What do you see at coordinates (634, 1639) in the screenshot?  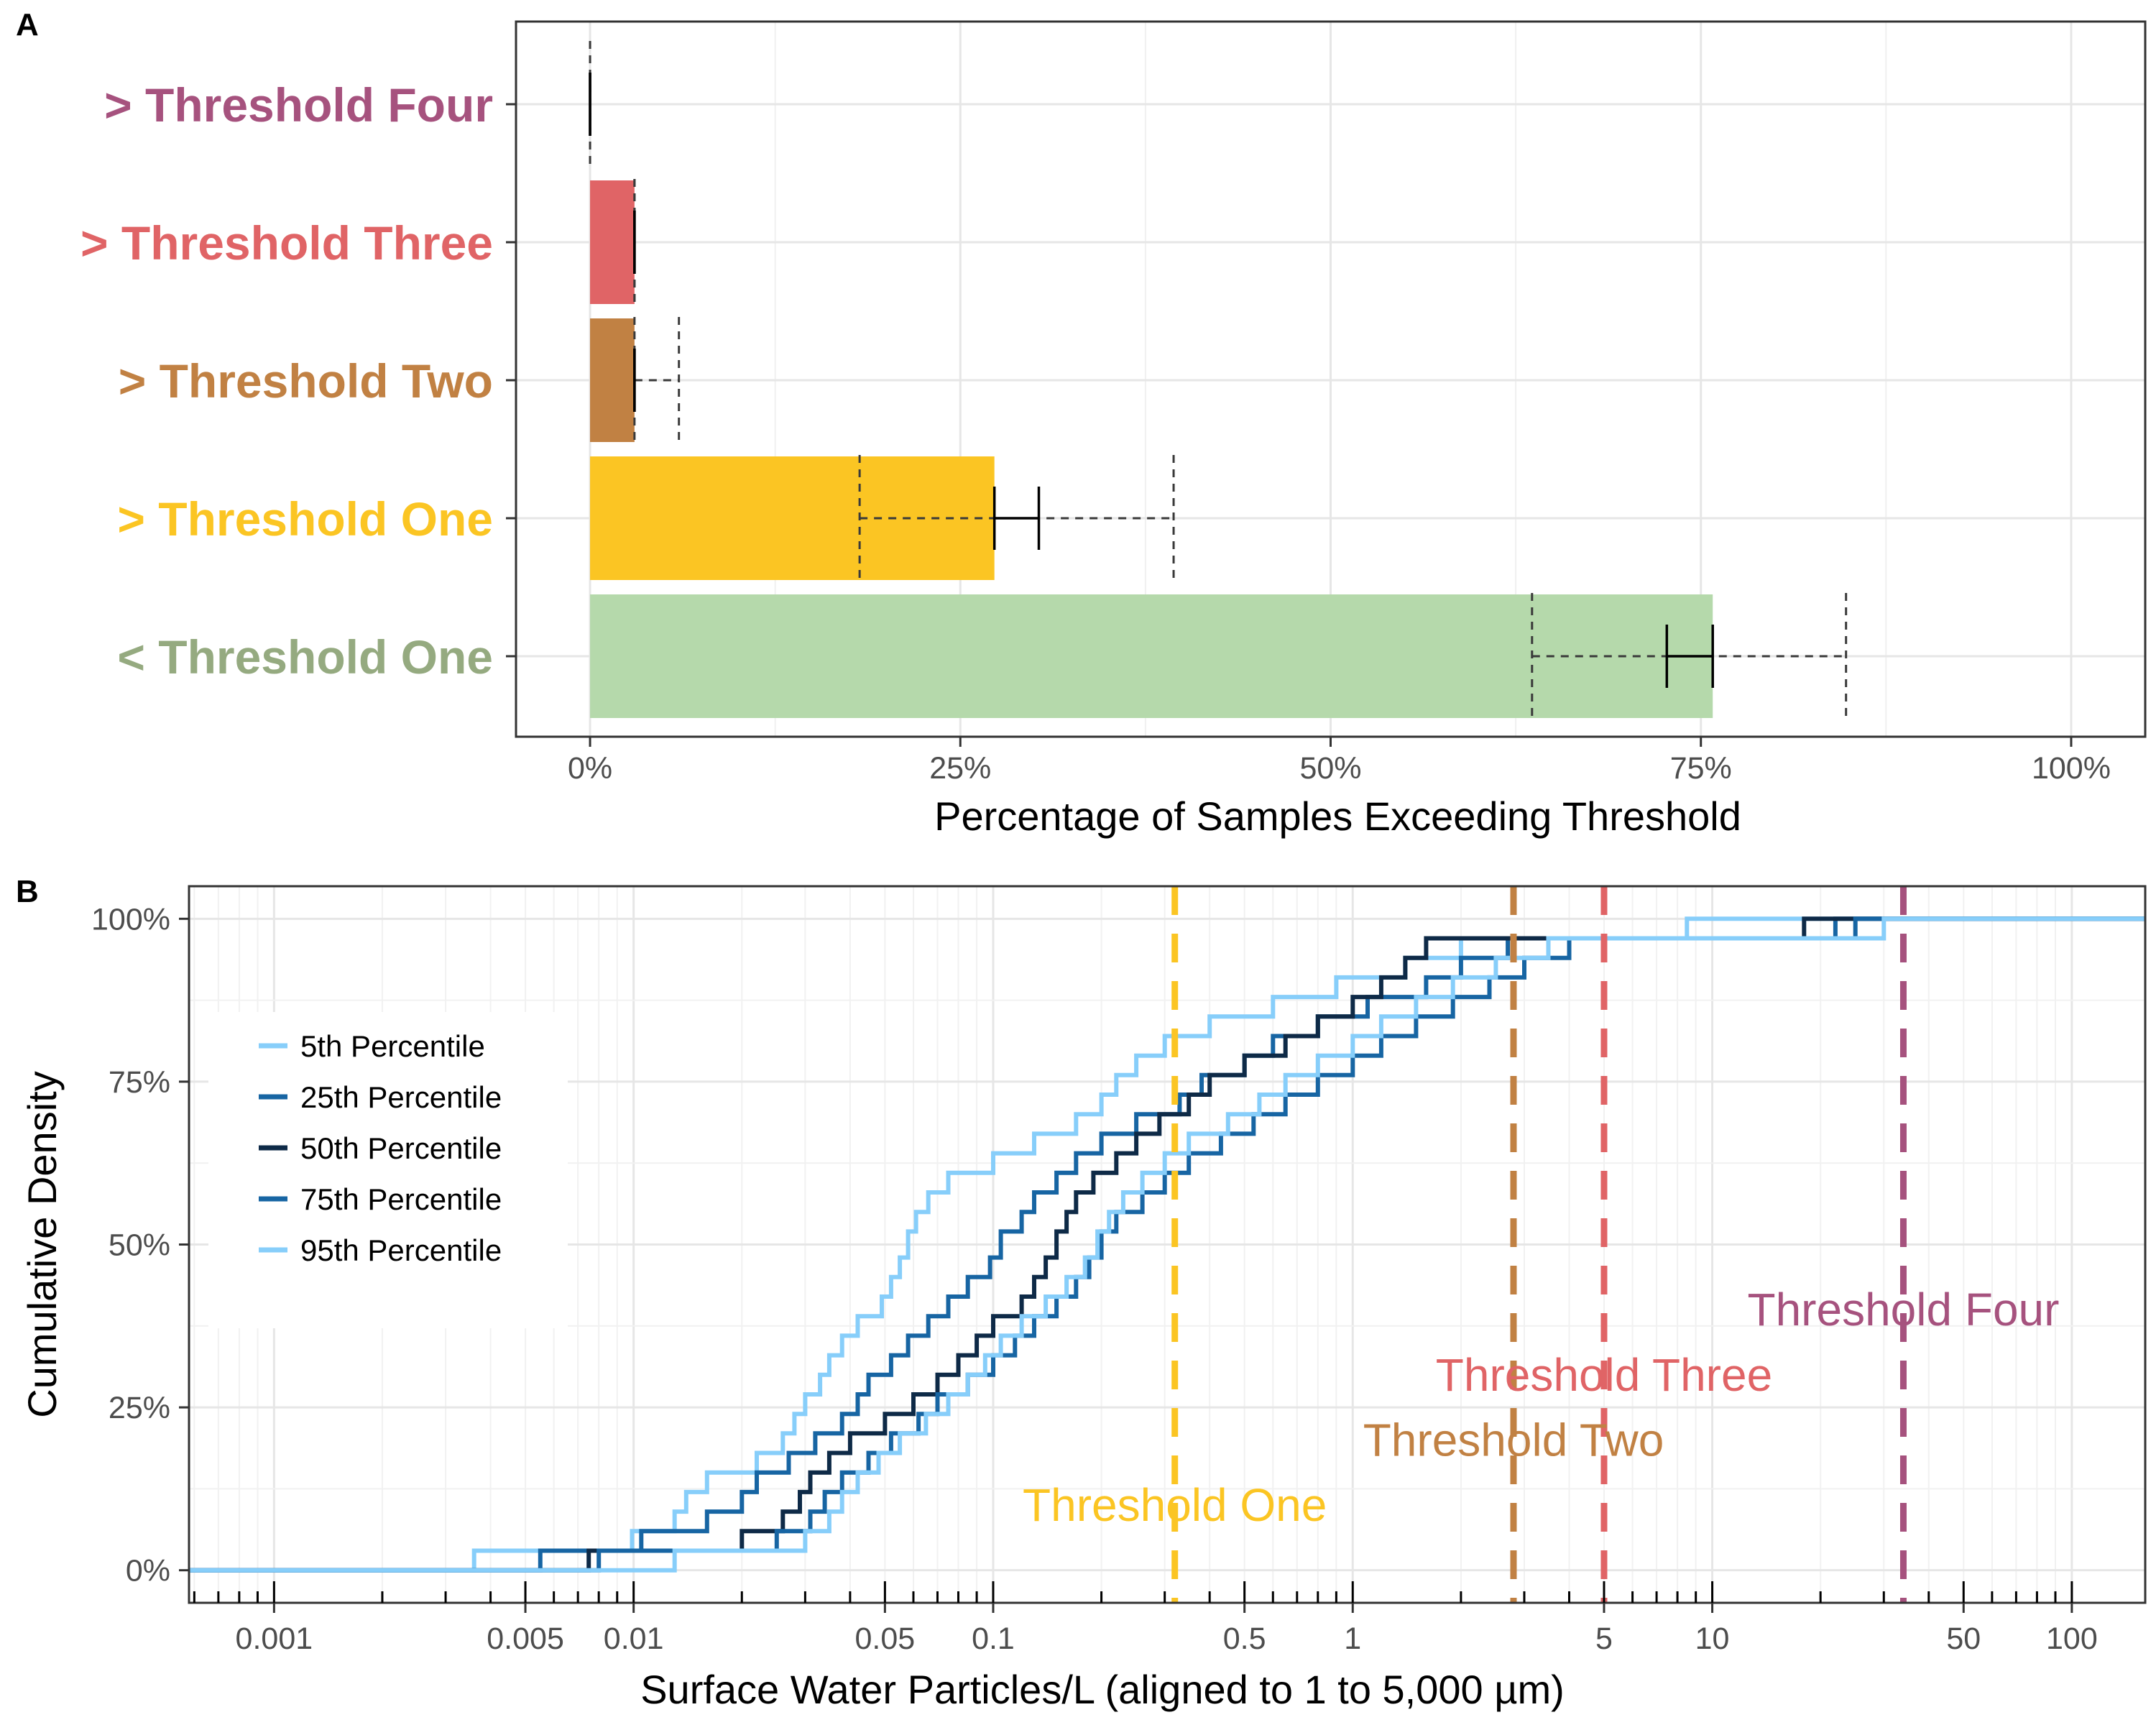 I see `x-tick-label-b: 0.01` at bounding box center [634, 1639].